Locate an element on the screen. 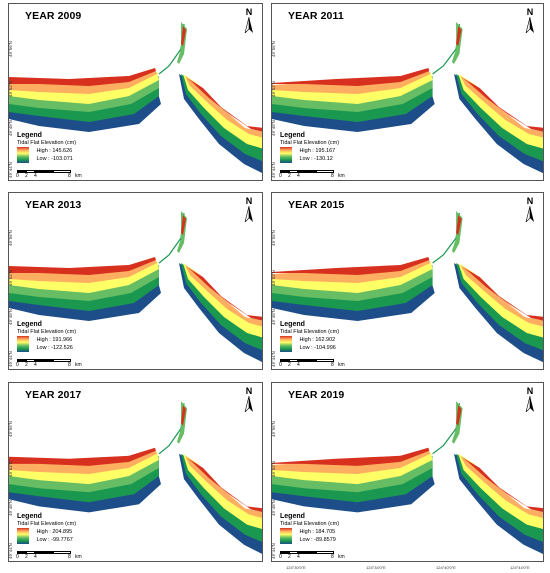 The image size is (550, 573). year-title: YEAR 2013 is located at coordinates (53, 205).